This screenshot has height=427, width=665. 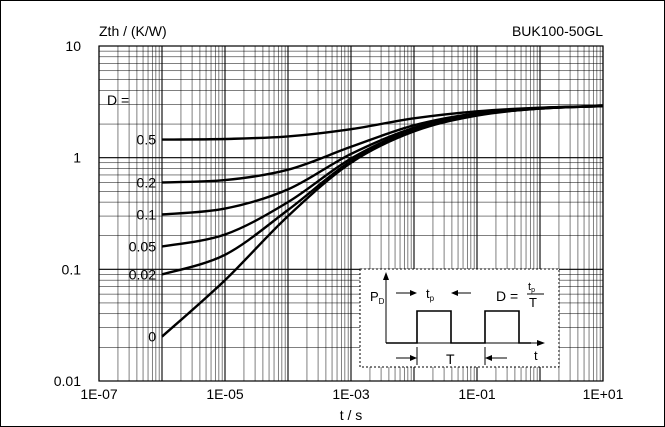 I want to click on y-tick-label: 0.01, so click(x=67, y=381).